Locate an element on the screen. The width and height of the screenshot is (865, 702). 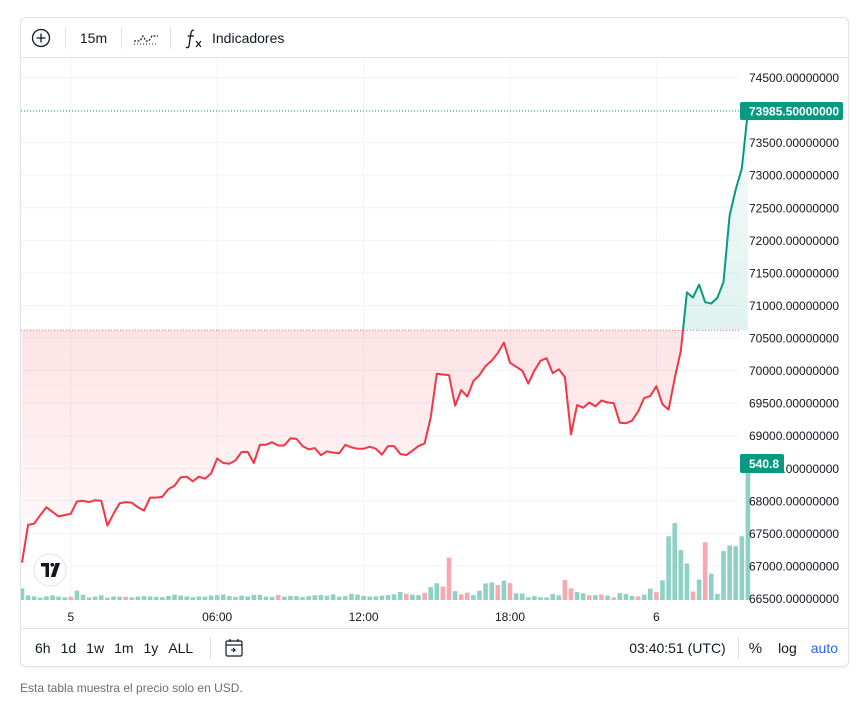
interval-button: 15m is located at coordinates (93, 37).